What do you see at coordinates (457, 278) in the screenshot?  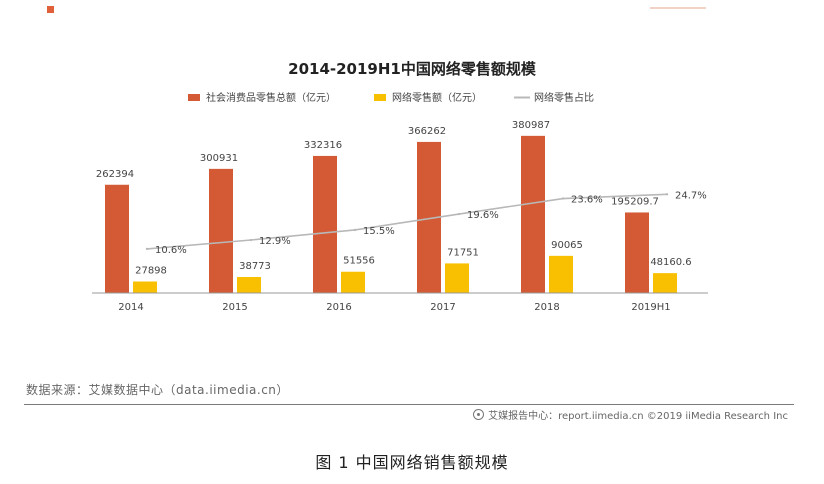 I see `bar-1-2017` at bounding box center [457, 278].